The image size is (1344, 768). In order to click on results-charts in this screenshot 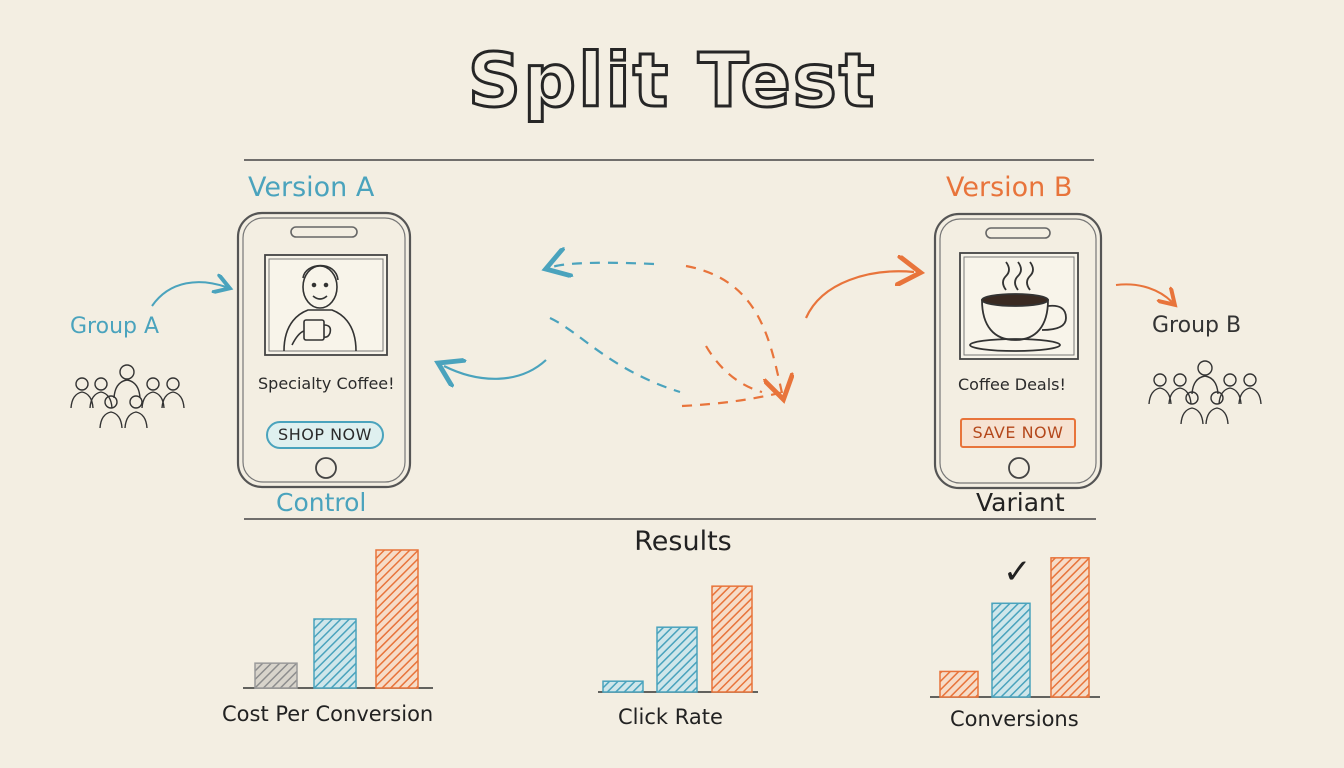, I will do `click(671, 623)`.